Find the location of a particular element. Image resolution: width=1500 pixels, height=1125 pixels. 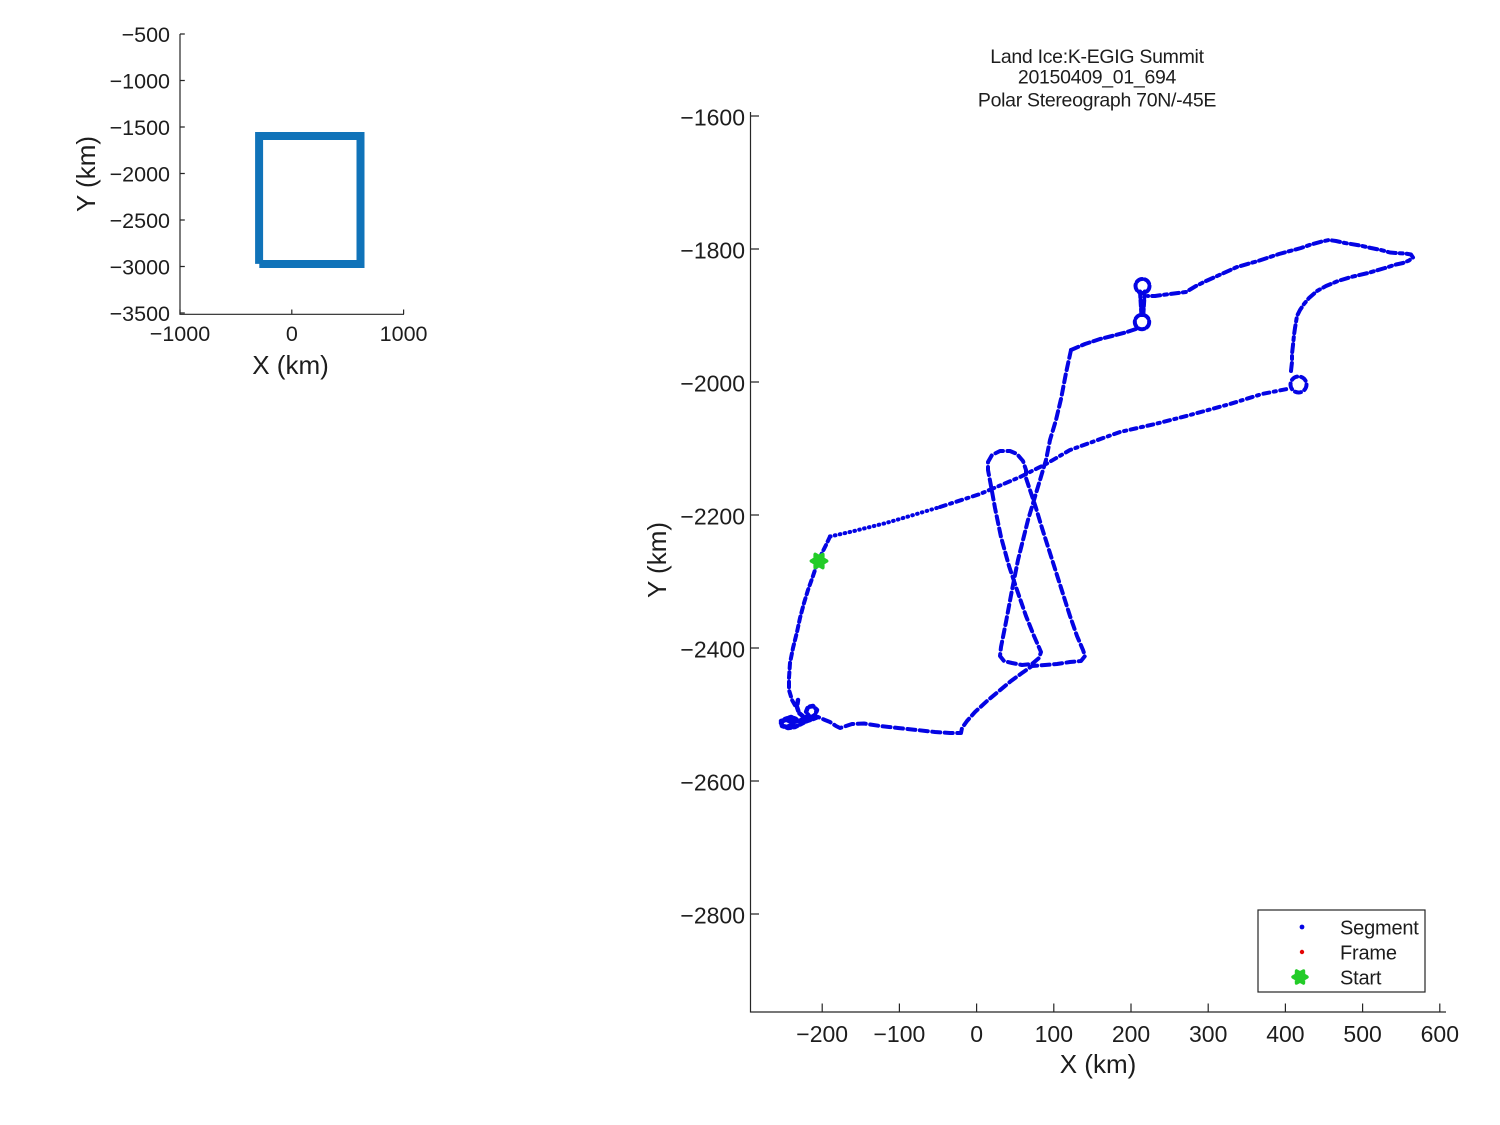

svg-text: −3000 is located at coordinates (140, 268).